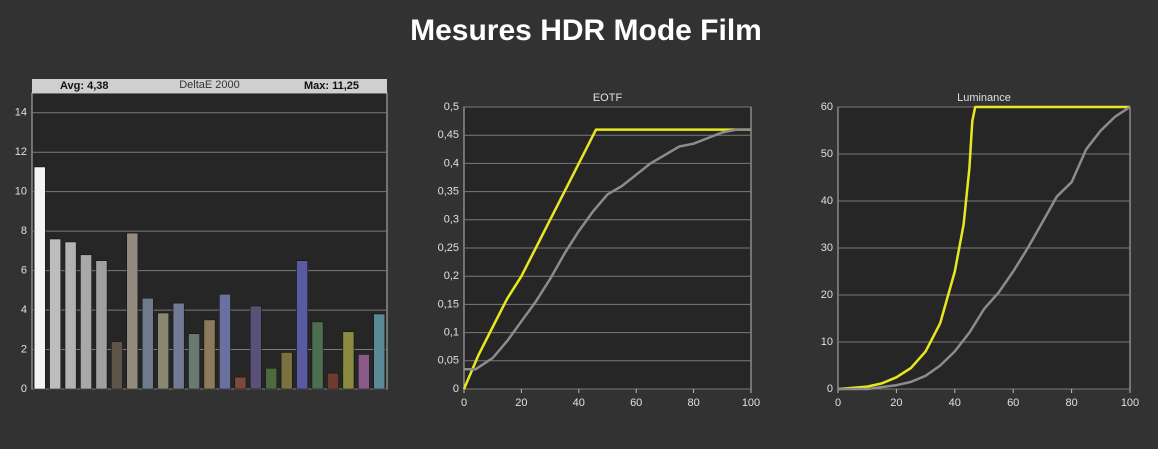 This screenshot has height=449, width=1158. I want to click on y-tick-label: 8, so click(24, 231).